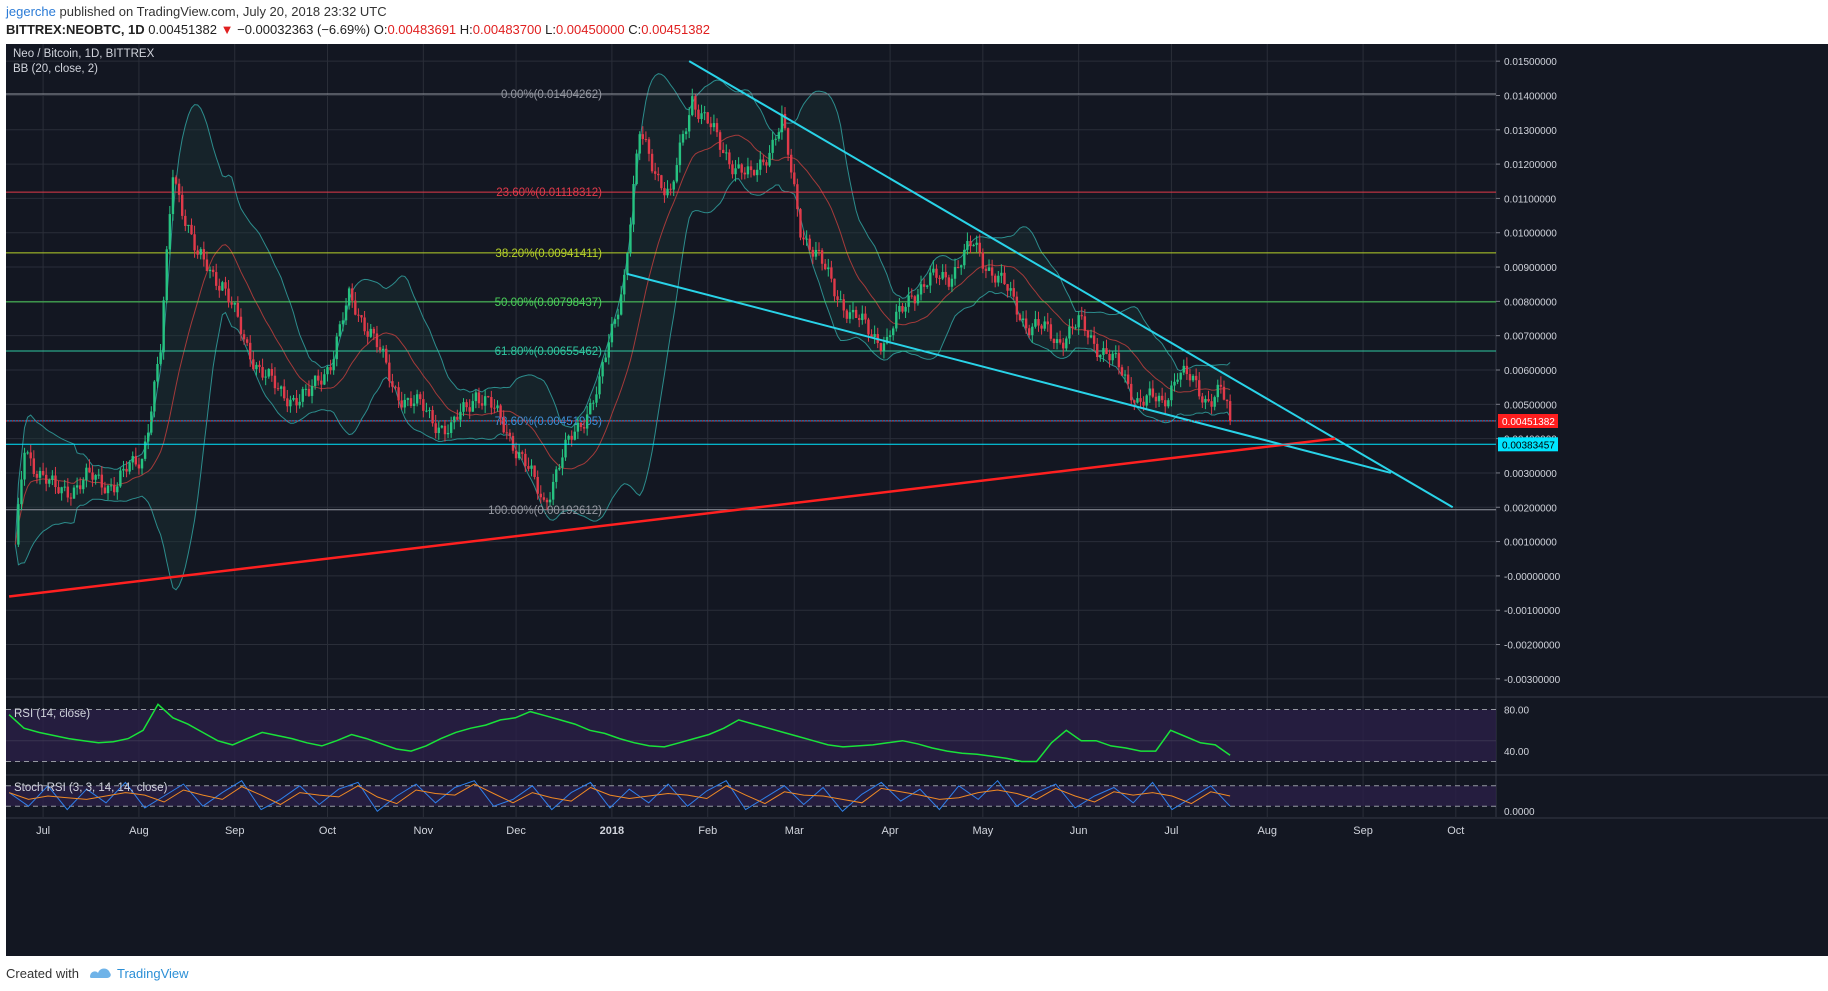 The width and height of the screenshot is (1828, 991). Describe the element at coordinates (75, 29) in the screenshot. I see `symbol-label: BITTREX:NEOBTC, 1D` at that location.